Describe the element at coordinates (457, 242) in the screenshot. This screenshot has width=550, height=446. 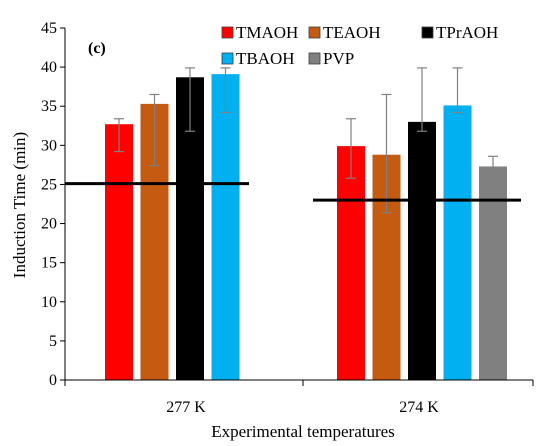
I see `bar-tbaoh-274k` at that location.